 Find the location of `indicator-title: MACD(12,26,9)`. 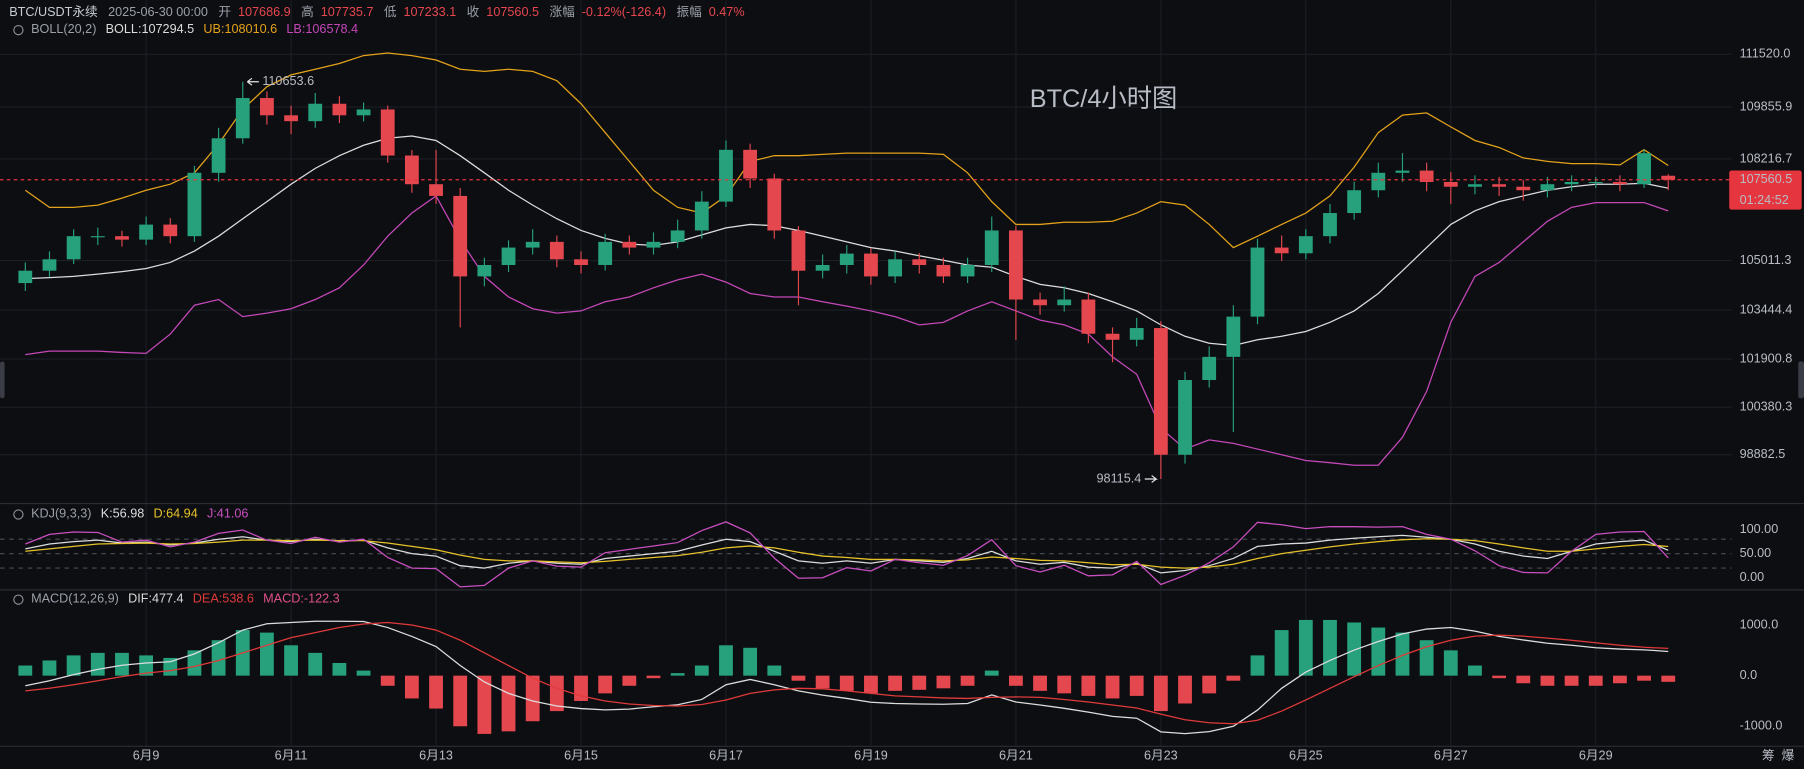

indicator-title: MACD(12,26,9) is located at coordinates (75, 599).